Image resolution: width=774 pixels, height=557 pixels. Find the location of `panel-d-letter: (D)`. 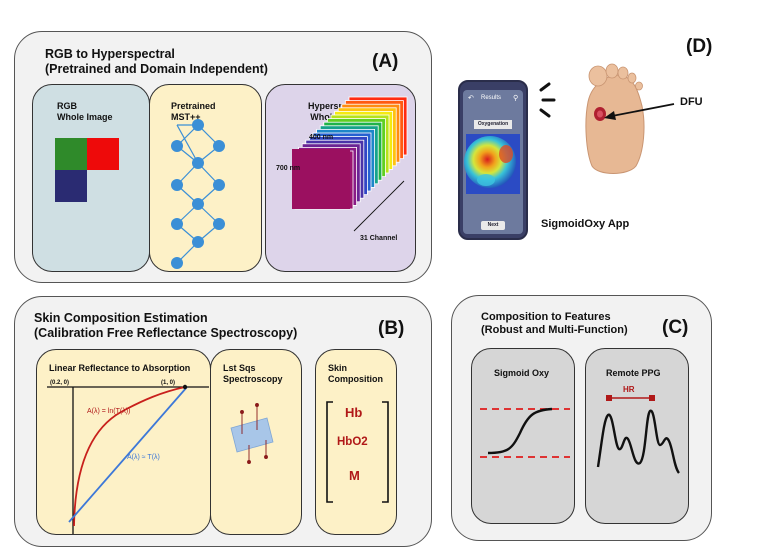

panel-d-letter: (D) is located at coordinates (699, 46).